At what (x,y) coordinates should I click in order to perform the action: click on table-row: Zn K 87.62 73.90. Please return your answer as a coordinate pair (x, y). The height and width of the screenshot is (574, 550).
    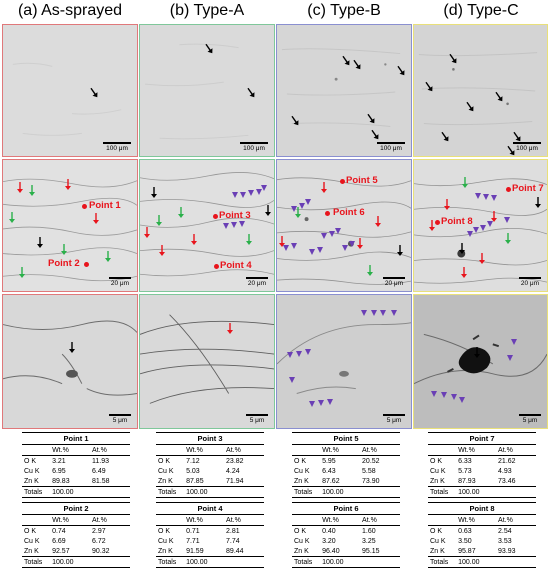
    Looking at the image, I should click on (346, 481).